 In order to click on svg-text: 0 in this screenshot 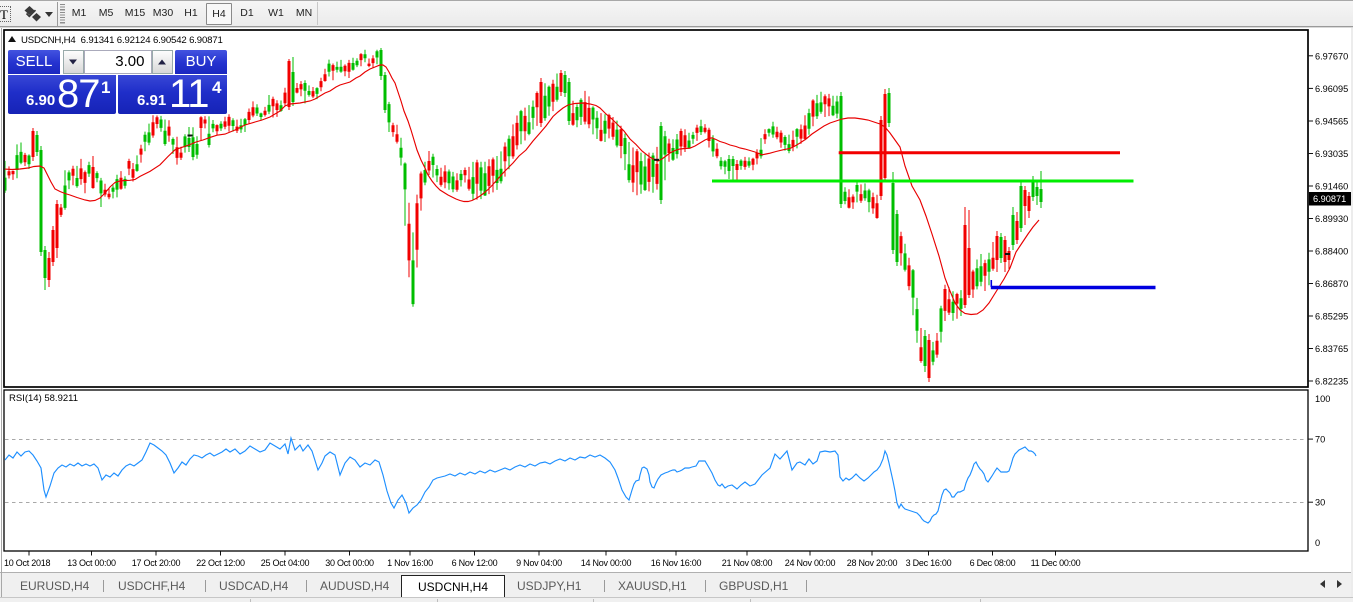, I will do `click(1317, 543)`.